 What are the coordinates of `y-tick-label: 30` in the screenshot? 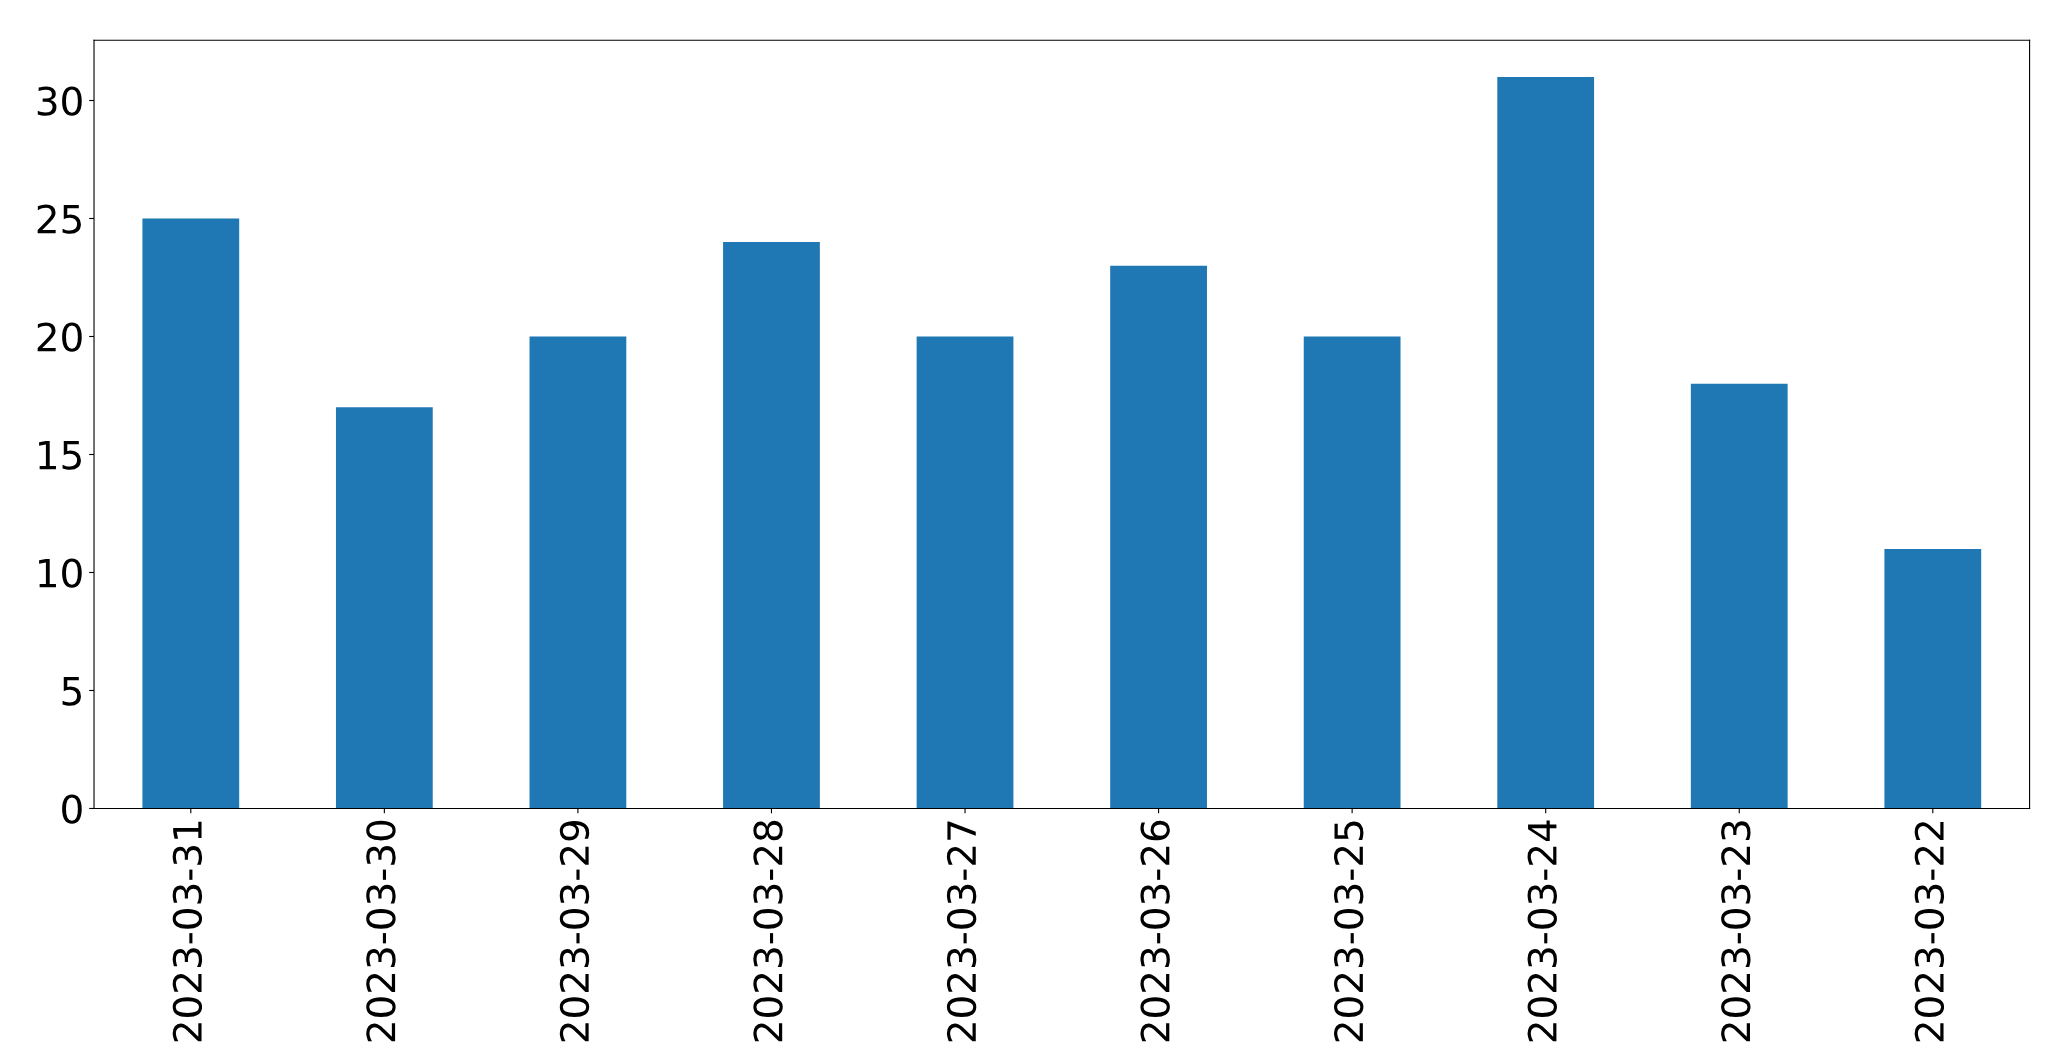 It's located at (59, 101).